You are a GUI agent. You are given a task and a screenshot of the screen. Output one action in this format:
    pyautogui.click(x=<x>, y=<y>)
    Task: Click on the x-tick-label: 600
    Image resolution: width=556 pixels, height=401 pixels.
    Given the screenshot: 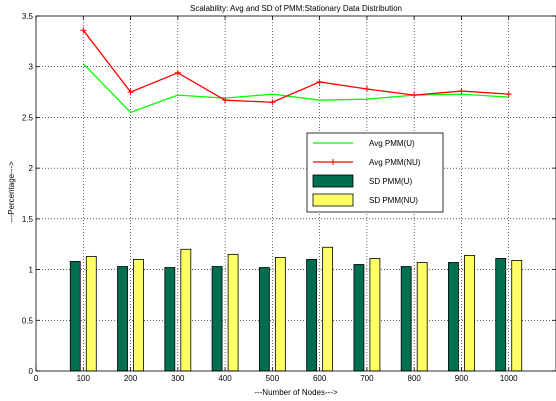 What is the action you would take?
    pyautogui.click(x=320, y=378)
    